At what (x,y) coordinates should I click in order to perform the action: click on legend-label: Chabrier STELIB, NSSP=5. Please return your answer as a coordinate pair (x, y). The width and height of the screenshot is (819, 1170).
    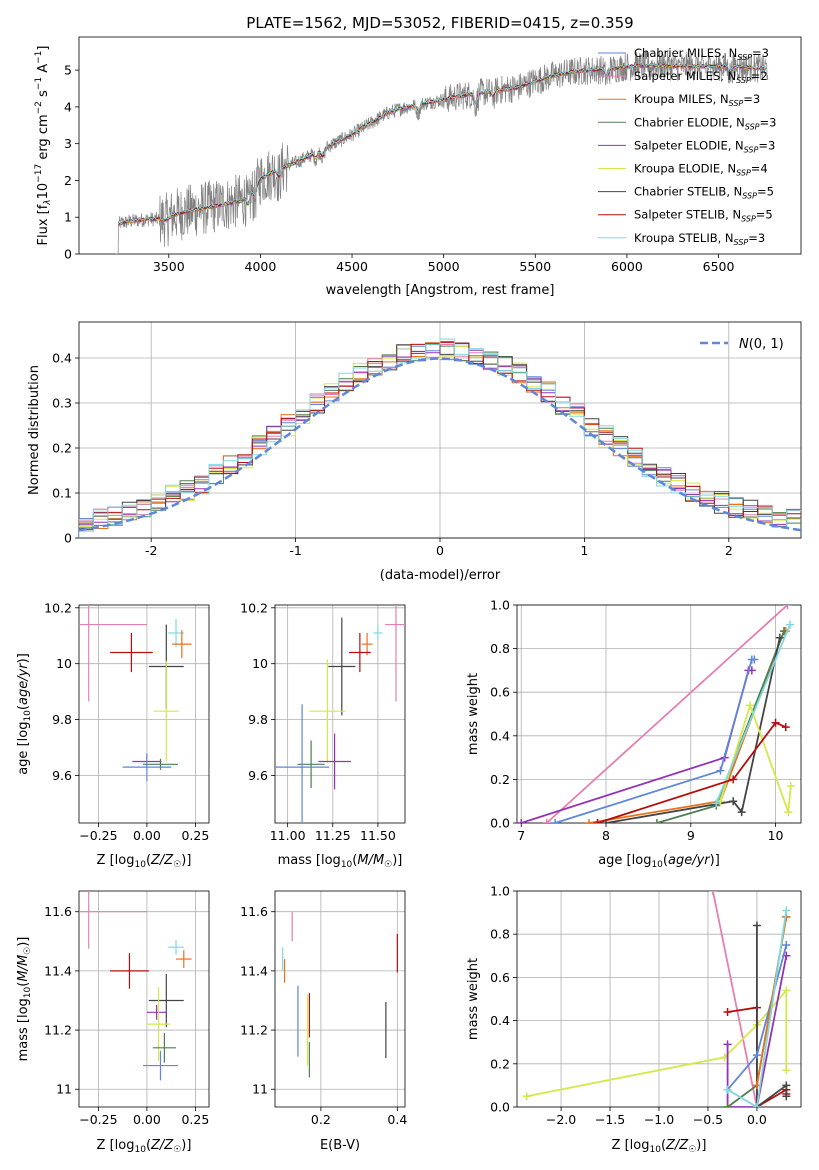
    Looking at the image, I should click on (704, 193).